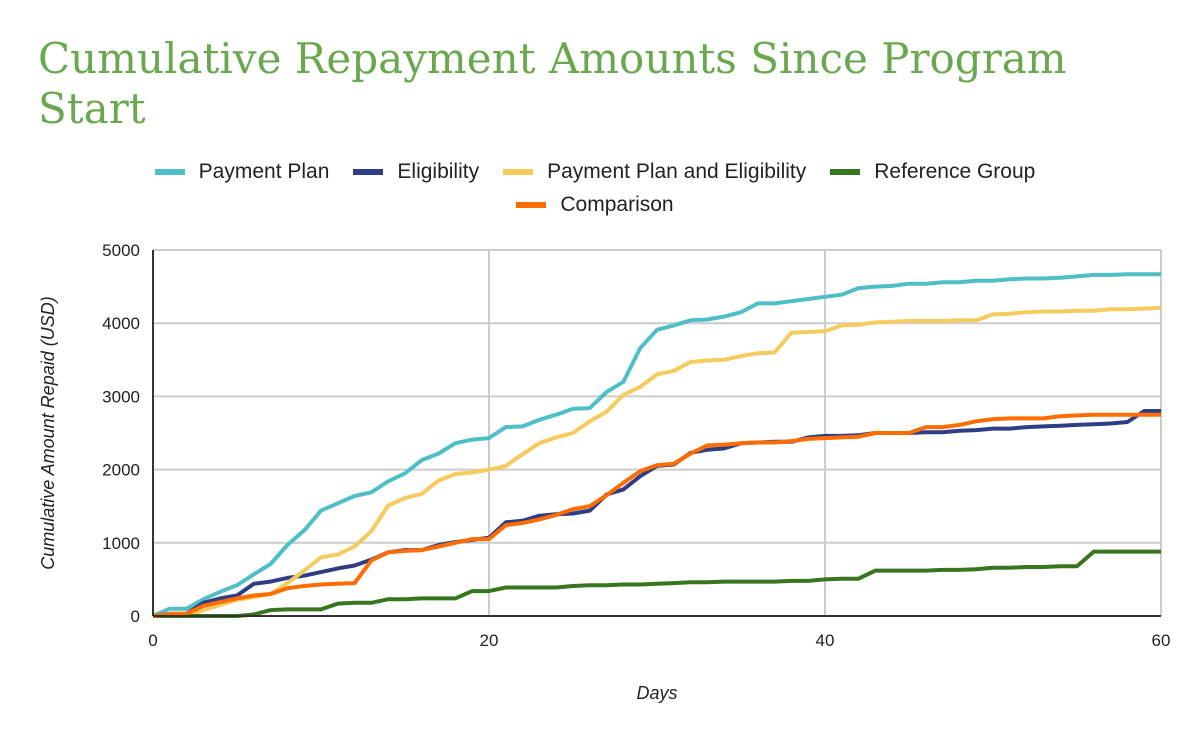 The width and height of the screenshot is (1200, 742). I want to click on legend-item-comparison: Comparison, so click(595, 204).